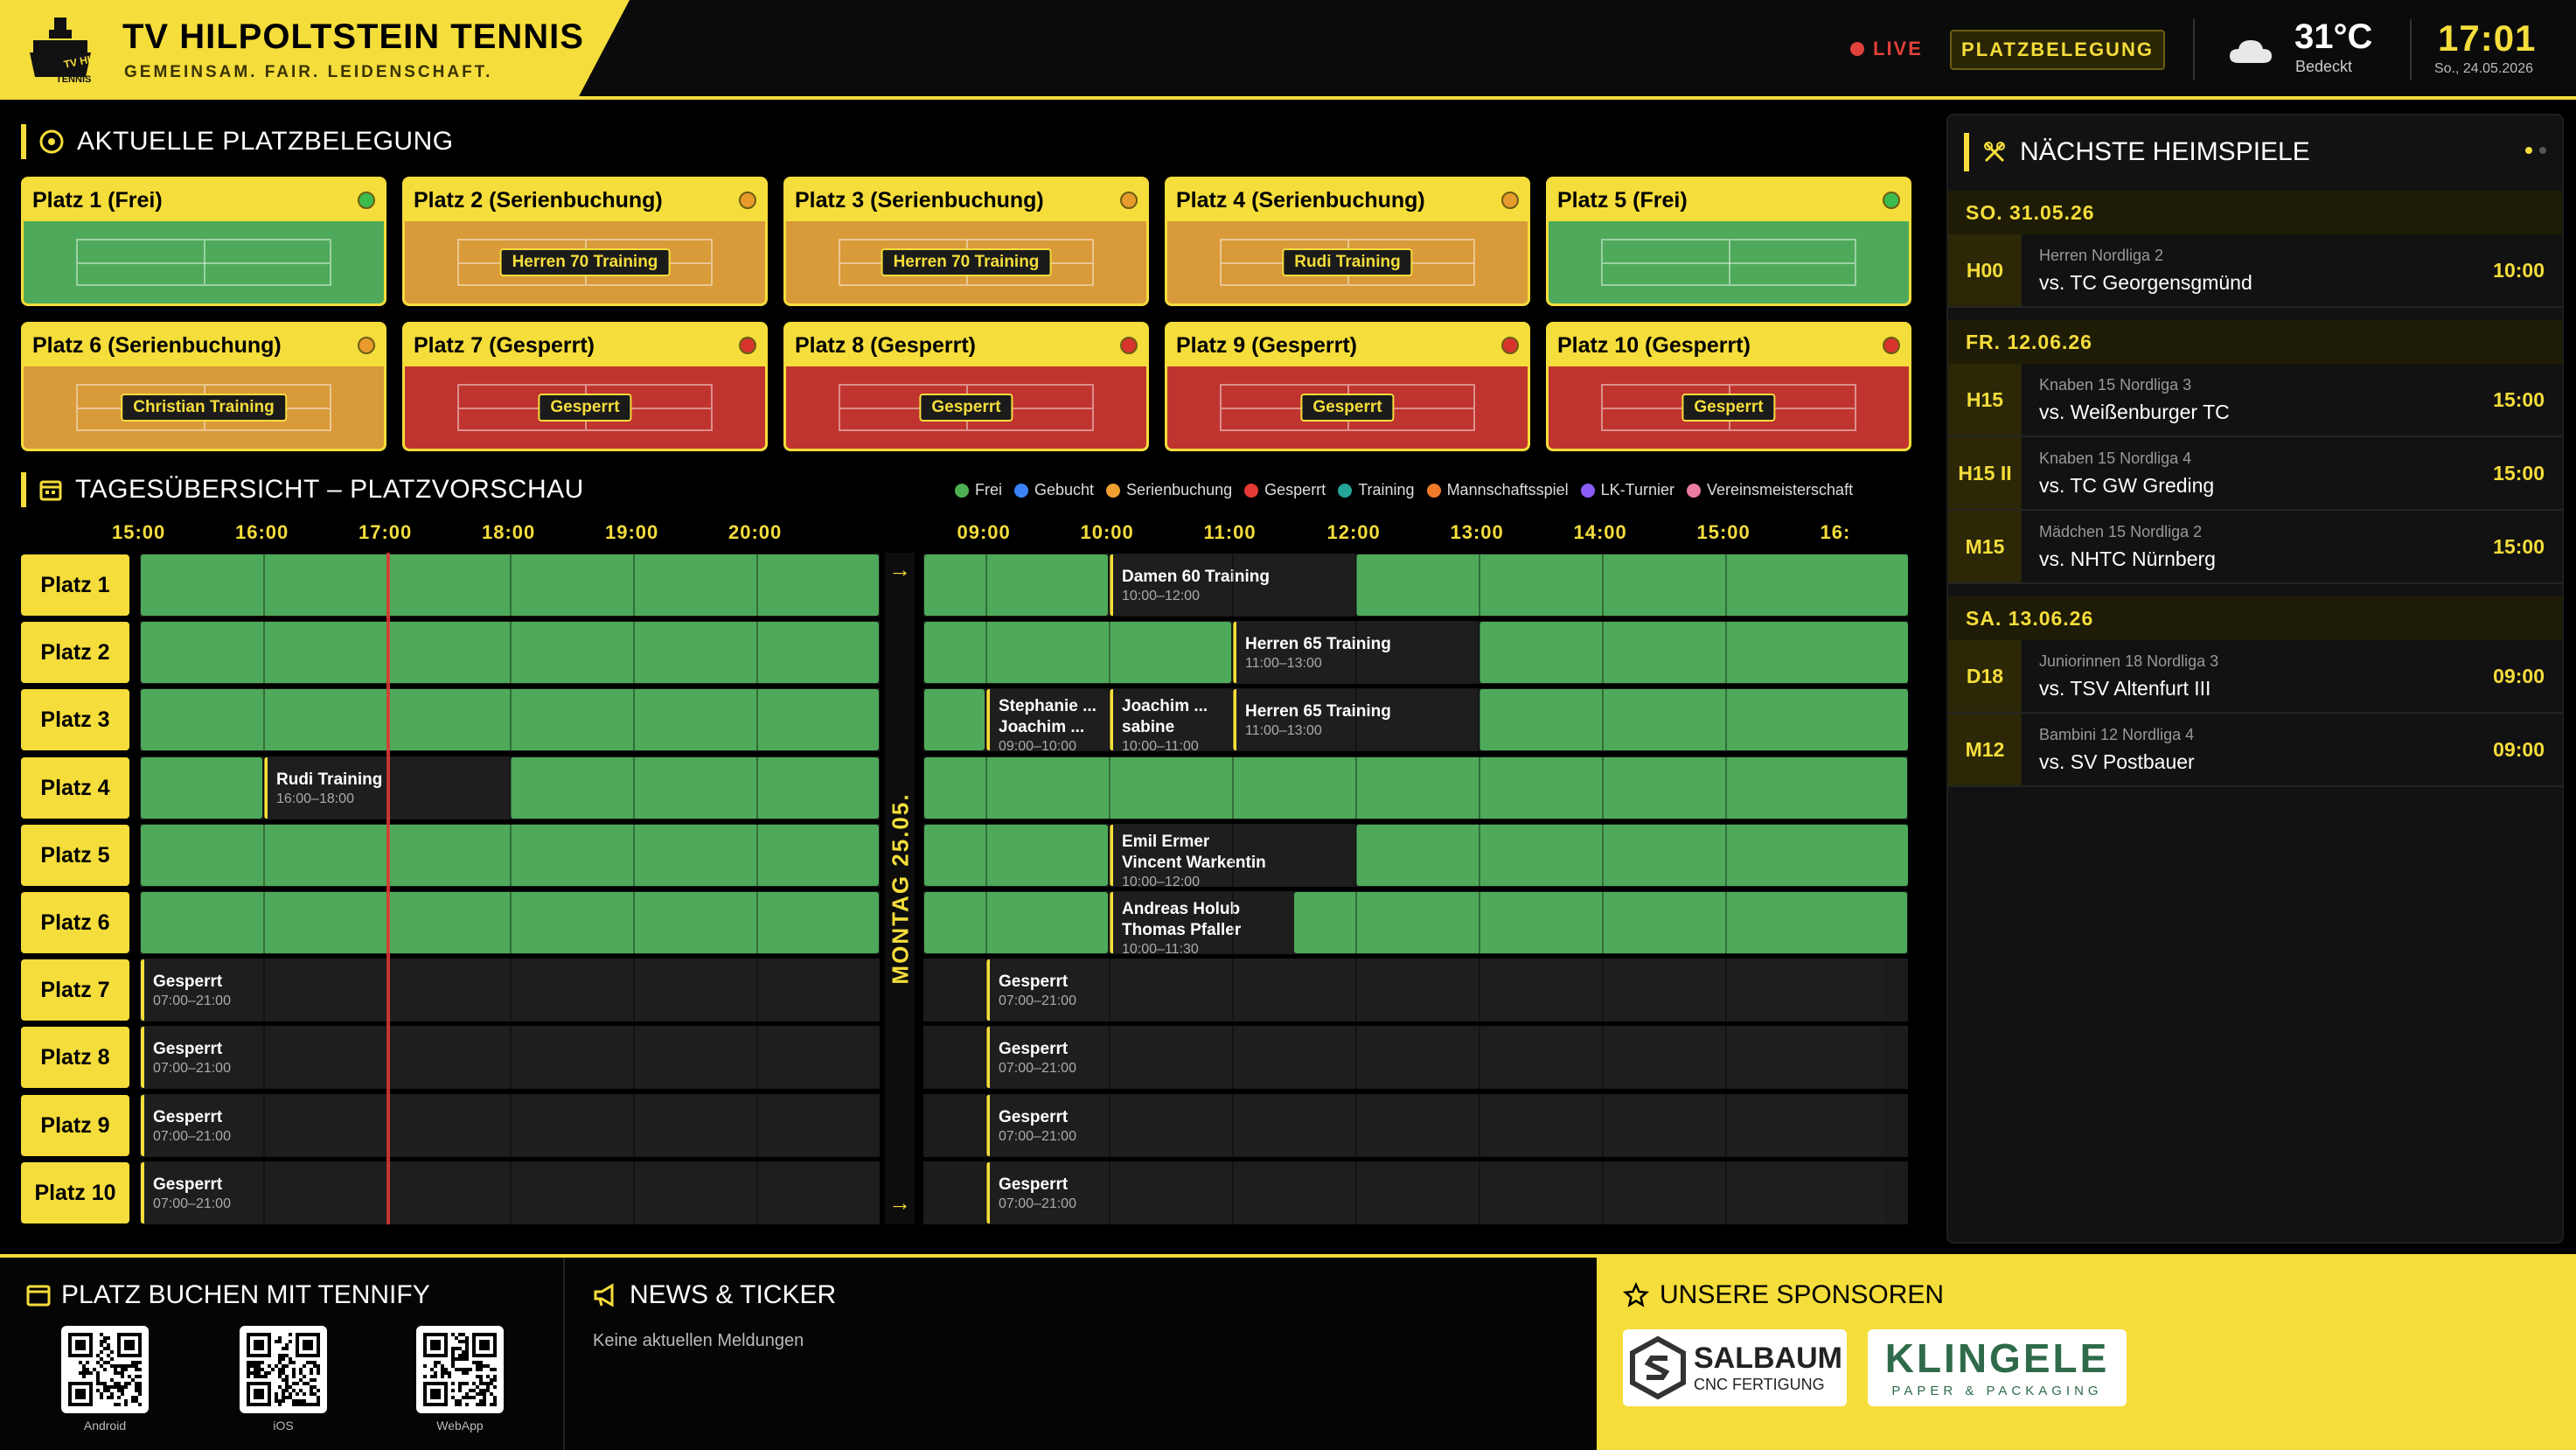  I want to click on booking-block: Emil Ermer Vincent Warkentin 10:00–12:00, so click(1232, 855).